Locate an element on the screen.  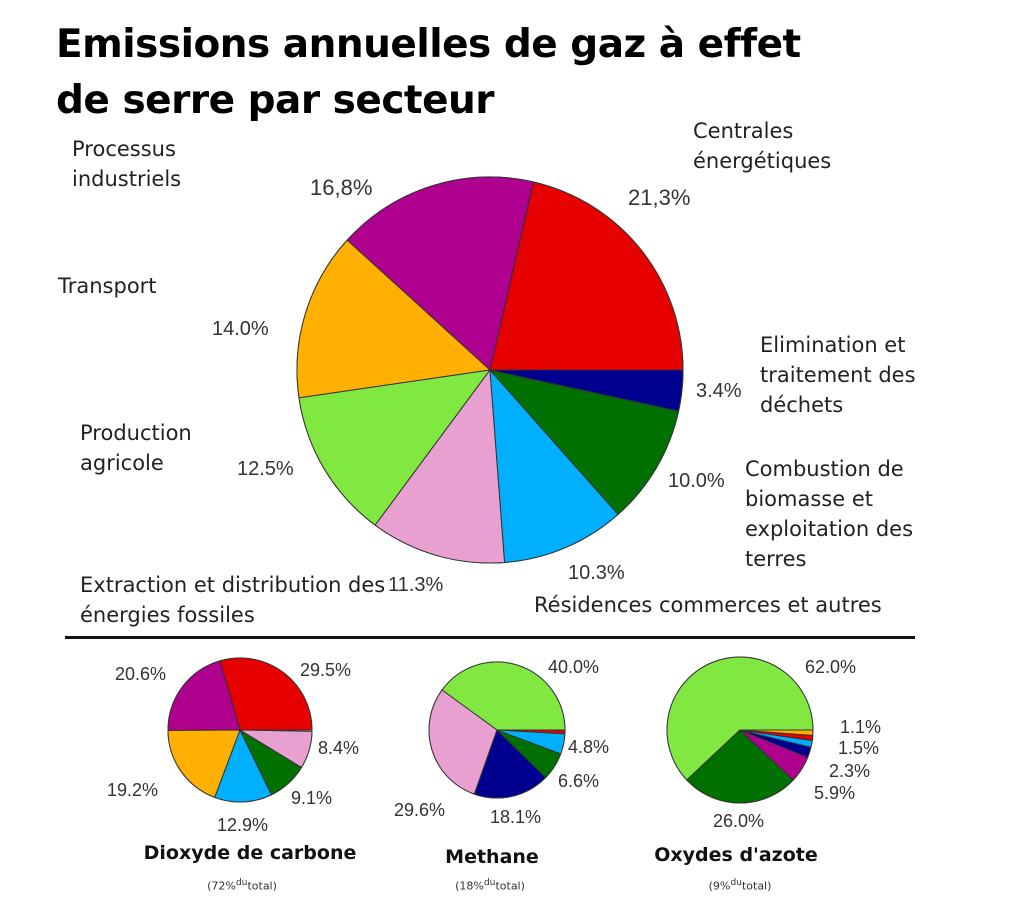
pct-dechets: 3.4% is located at coordinates (719, 391).